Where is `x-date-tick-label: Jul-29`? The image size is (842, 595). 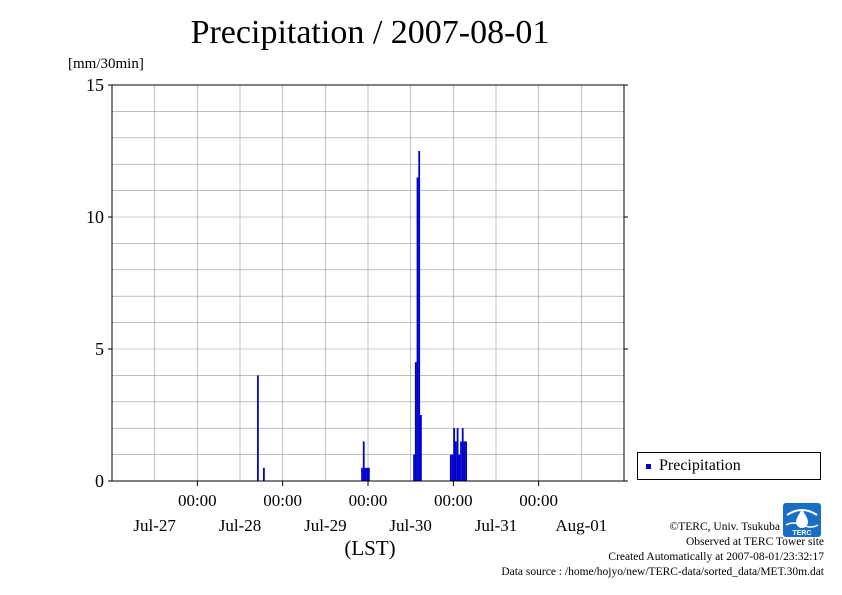 x-date-tick-label: Jul-29 is located at coordinates (325, 525).